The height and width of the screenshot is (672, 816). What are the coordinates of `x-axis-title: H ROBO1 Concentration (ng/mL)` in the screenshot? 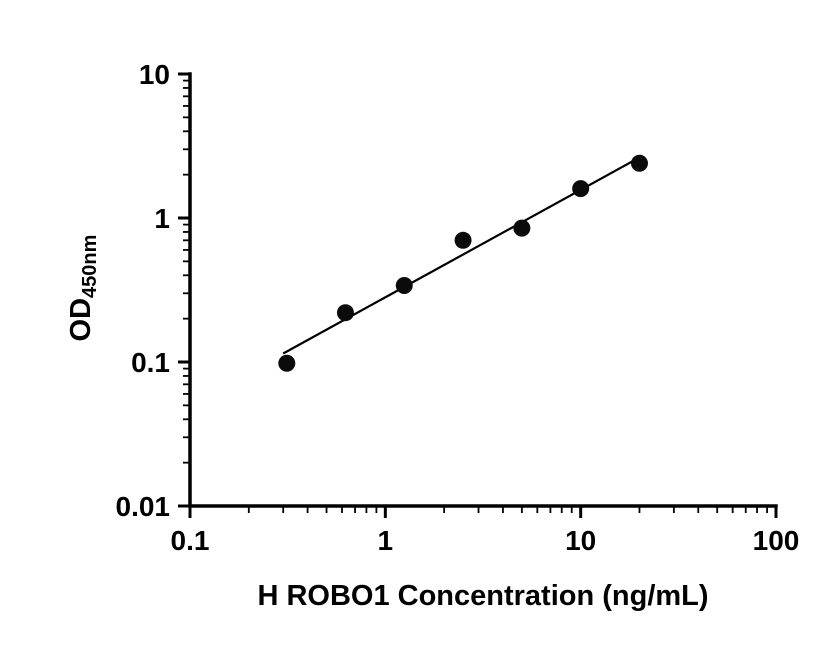 It's located at (482, 596).